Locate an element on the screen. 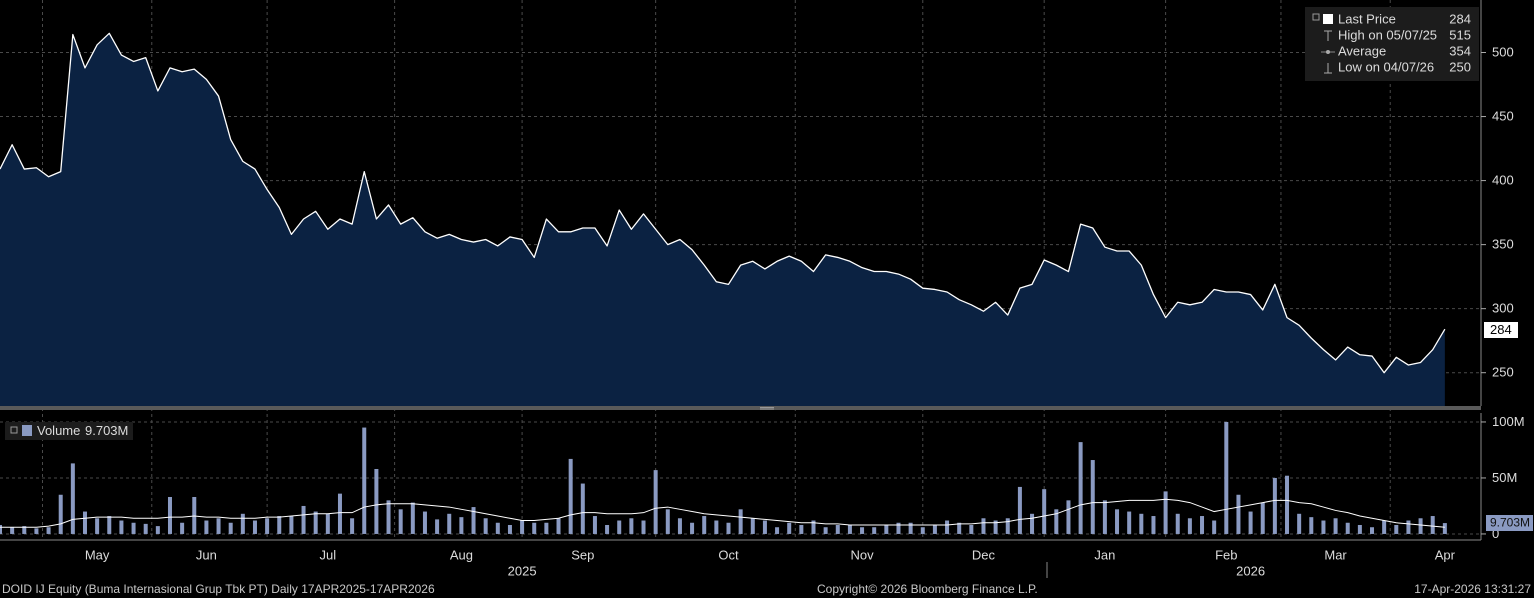 This screenshot has width=1534, height=598. y-tick-label: 500 is located at coordinates (1503, 51).